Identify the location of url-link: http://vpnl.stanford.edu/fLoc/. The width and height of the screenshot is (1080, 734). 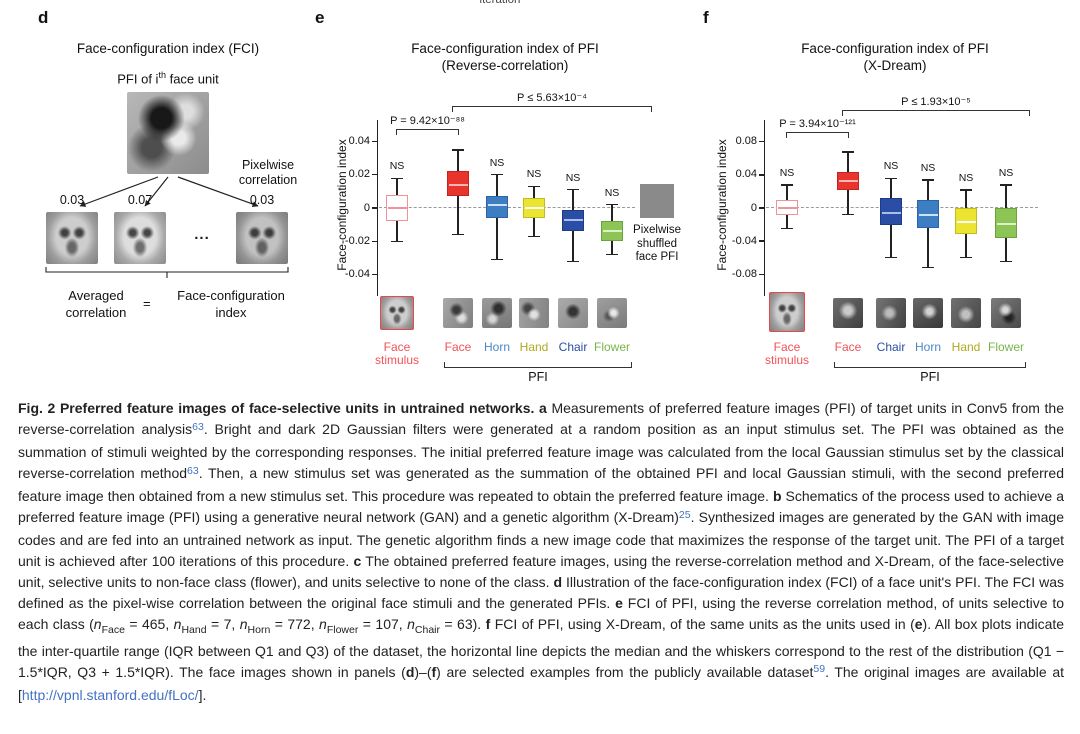
(110, 694).